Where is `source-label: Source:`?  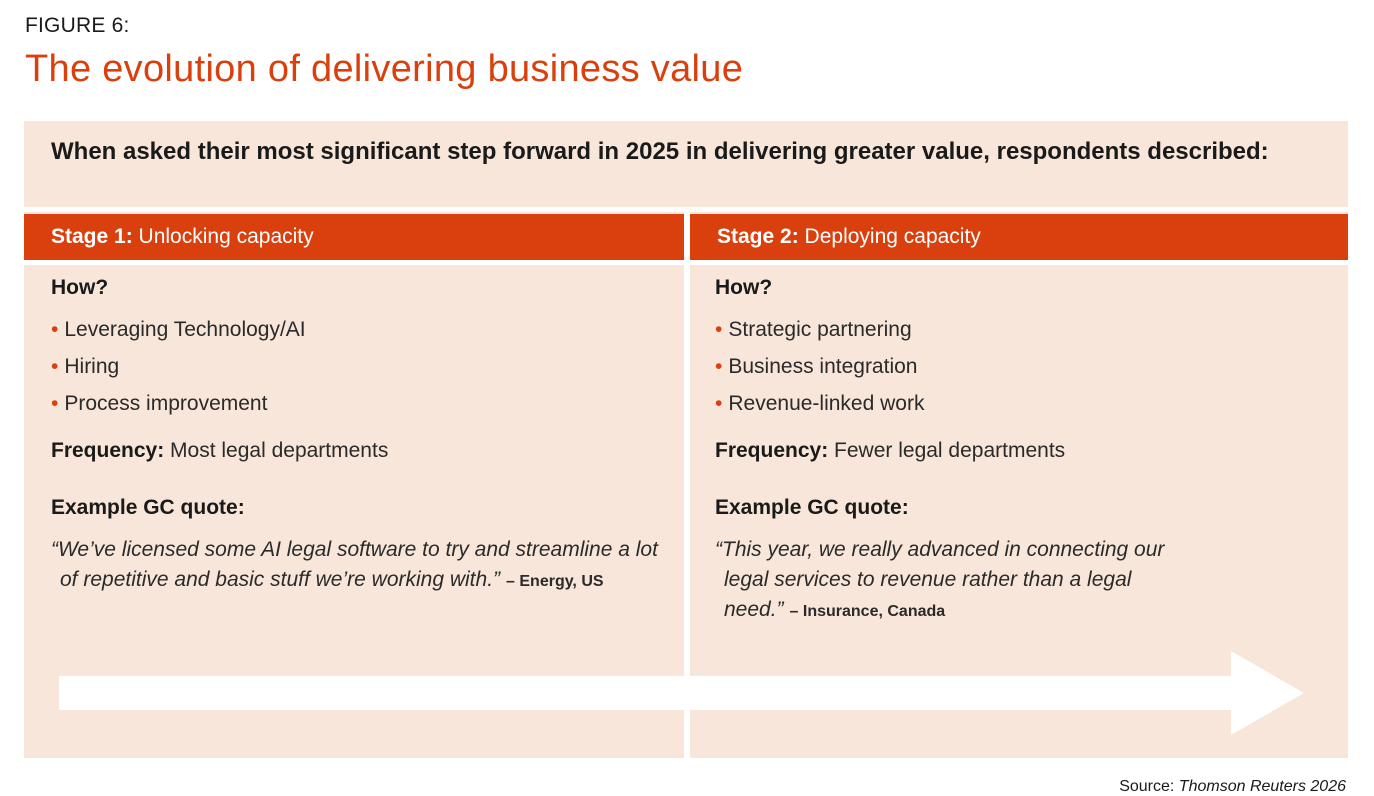 source-label: Source: is located at coordinates (1147, 786).